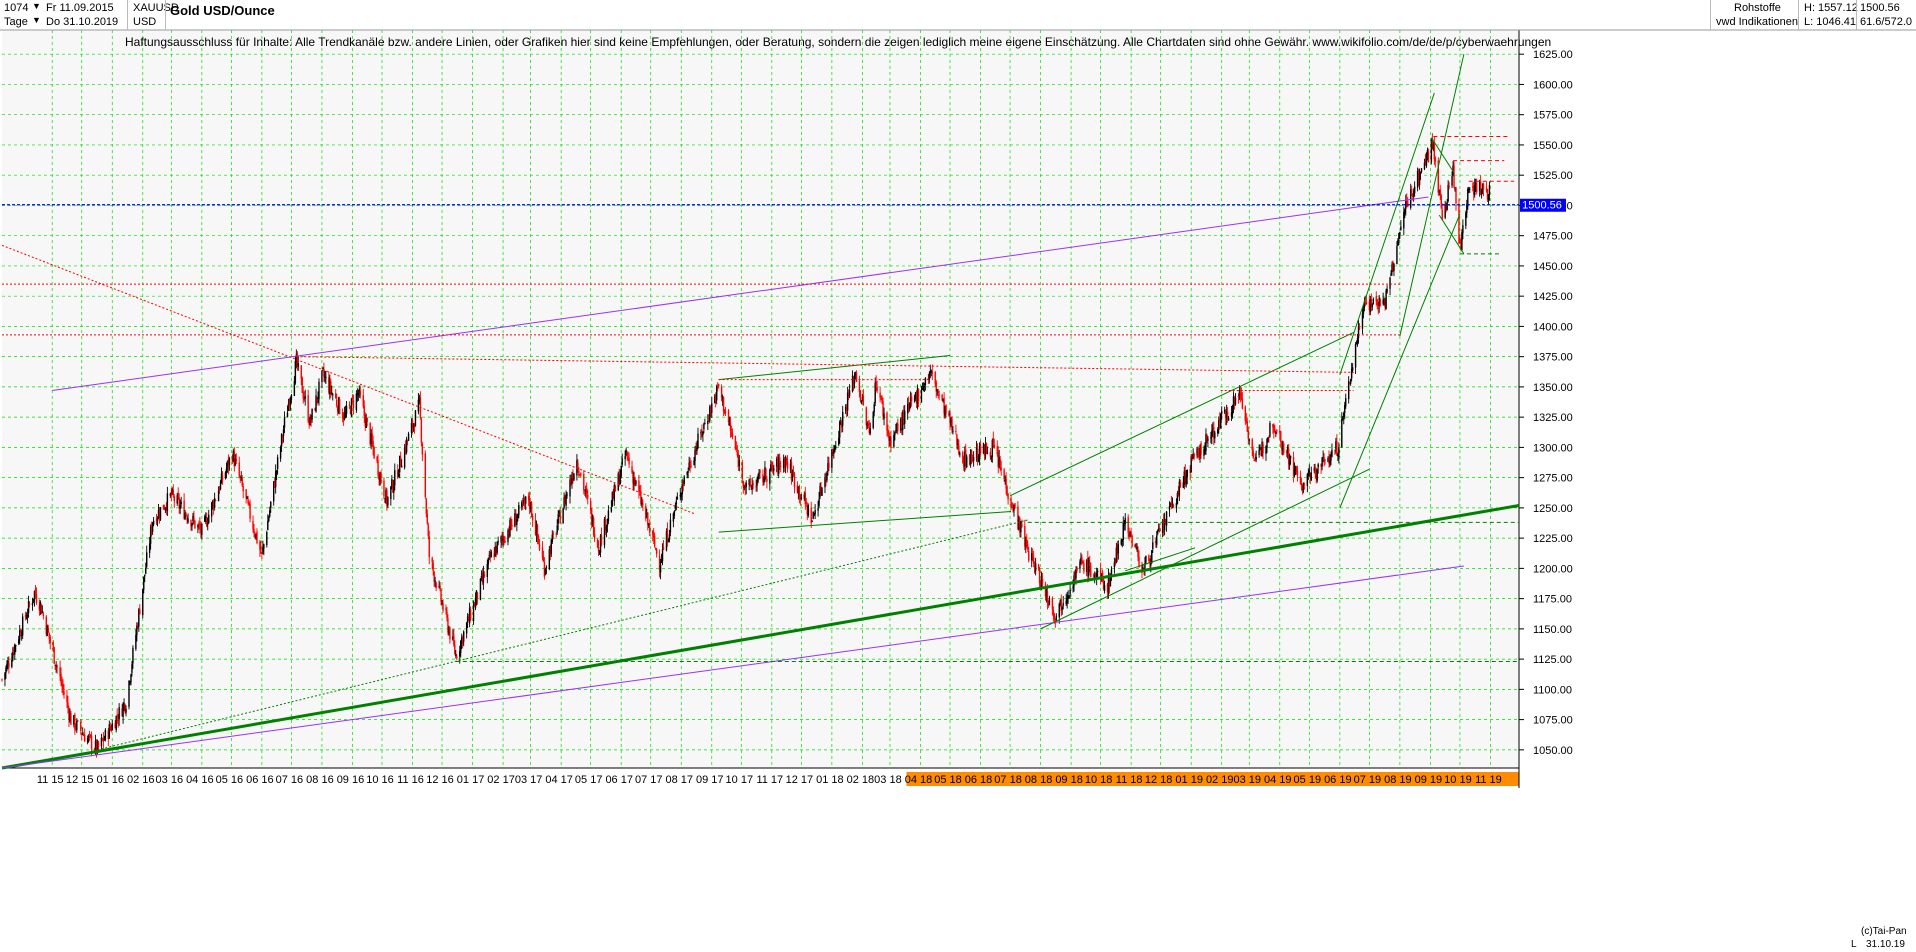  Describe the element at coordinates (1854, 944) in the screenshot. I see `scale-mode-label: L` at that location.